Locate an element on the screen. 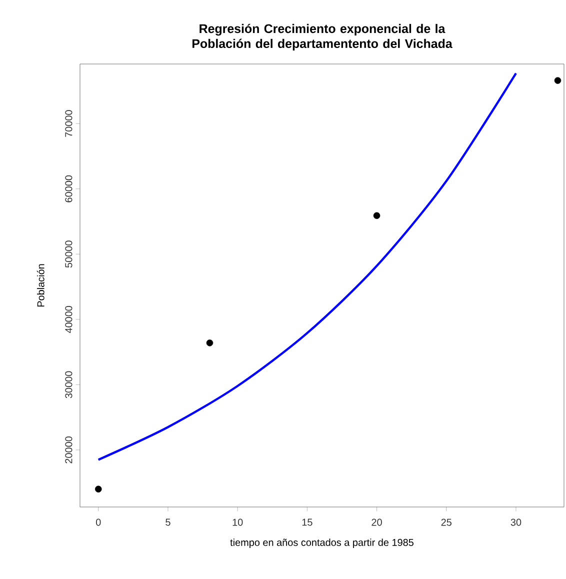 The width and height of the screenshot is (566, 579). x-tick-label: 10 is located at coordinates (237, 522).